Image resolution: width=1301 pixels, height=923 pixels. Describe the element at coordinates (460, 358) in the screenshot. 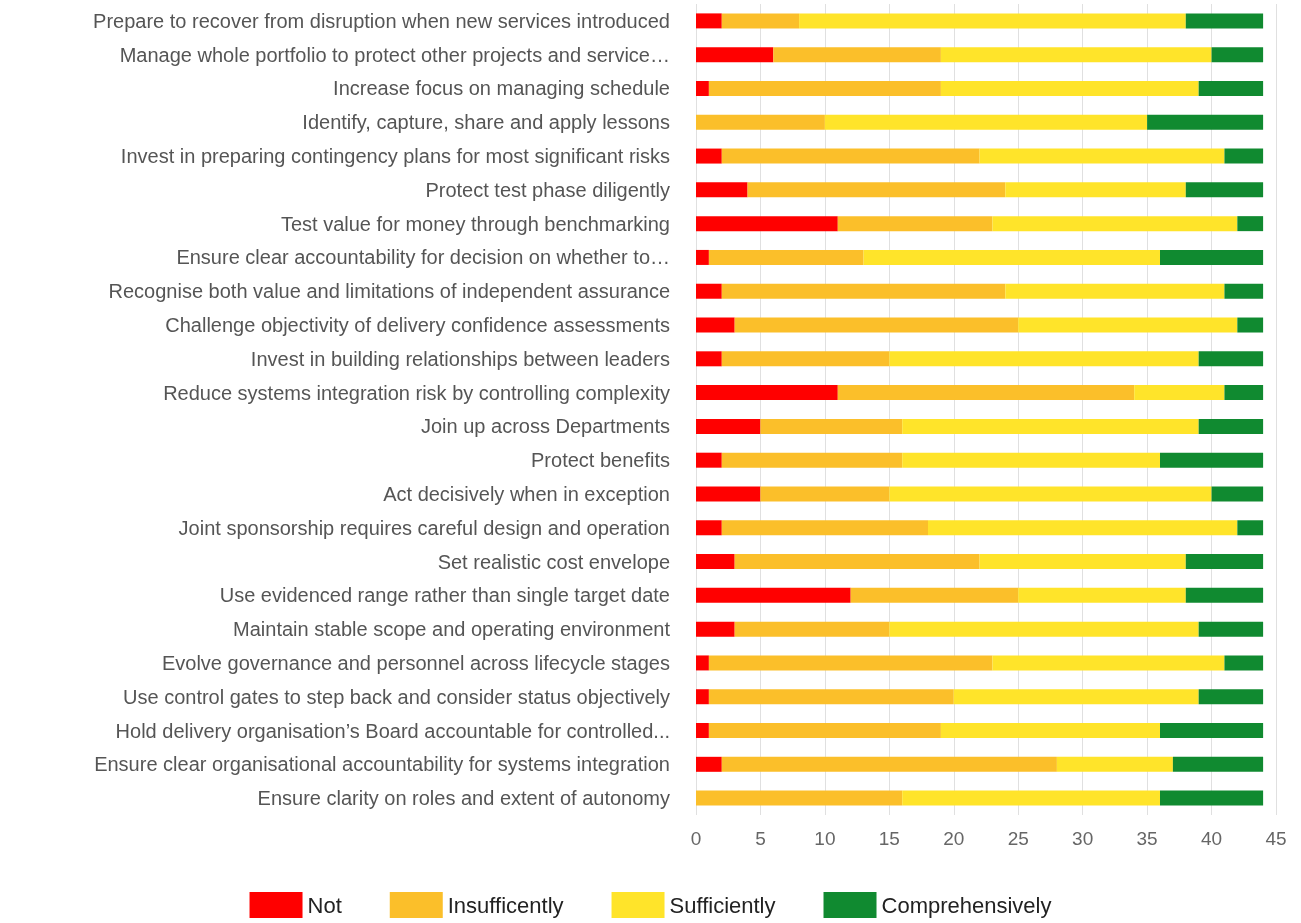

I see `y-tick-label: Invest in building relationships between leaders` at that location.